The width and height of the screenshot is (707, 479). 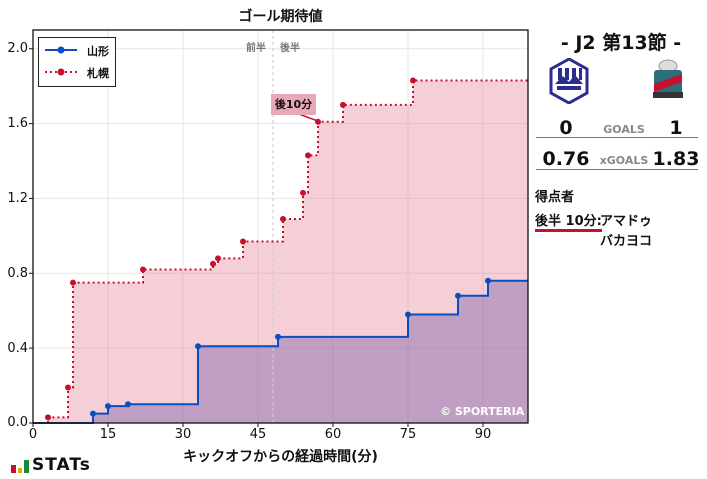 I want to click on ytick: 0.8, so click(x=17, y=273).